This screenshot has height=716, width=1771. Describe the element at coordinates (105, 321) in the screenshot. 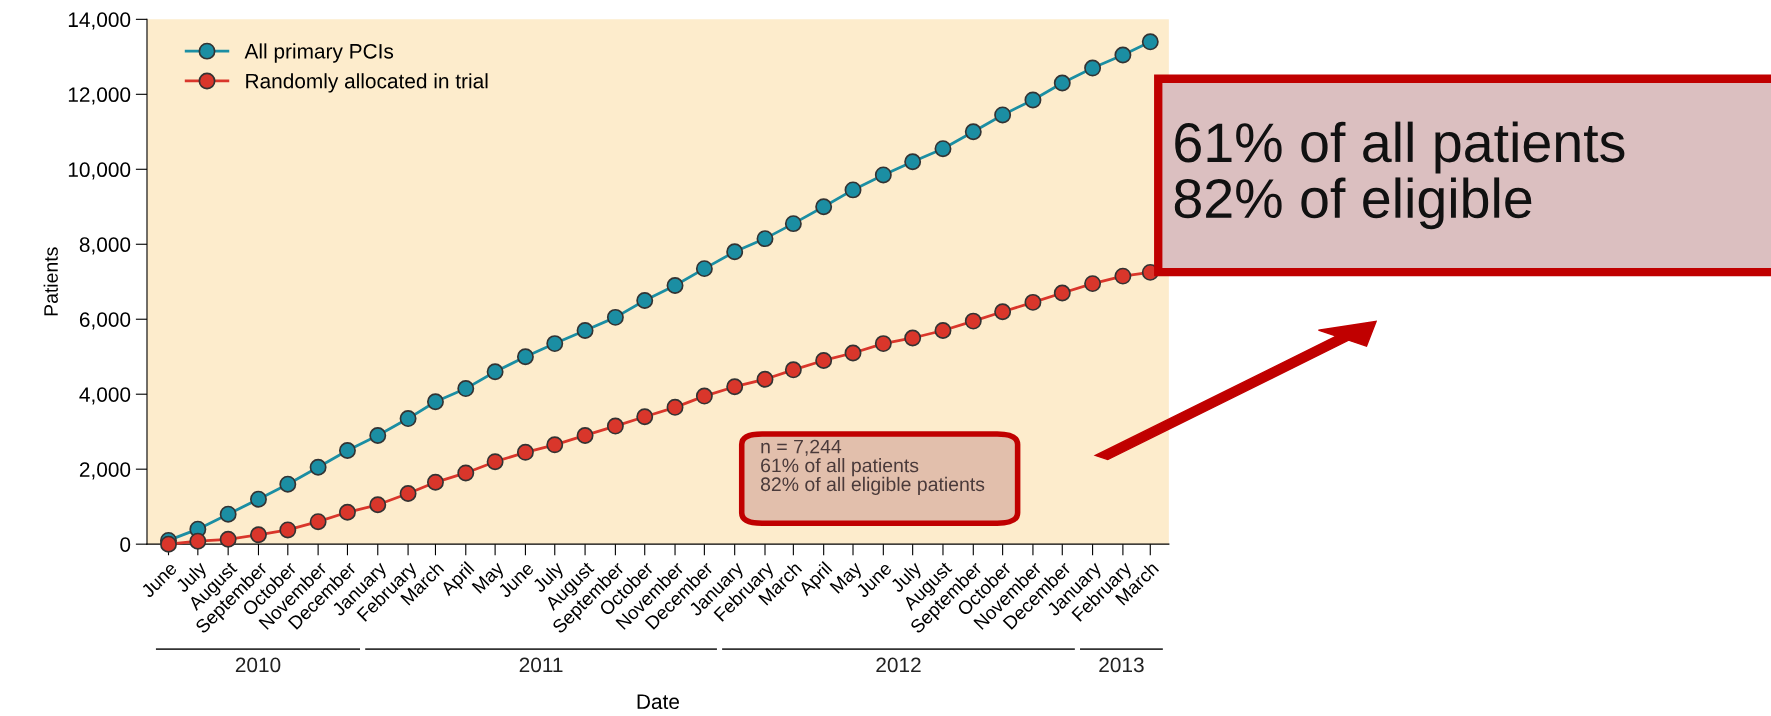

I see `y-tick-label: 6,000` at that location.